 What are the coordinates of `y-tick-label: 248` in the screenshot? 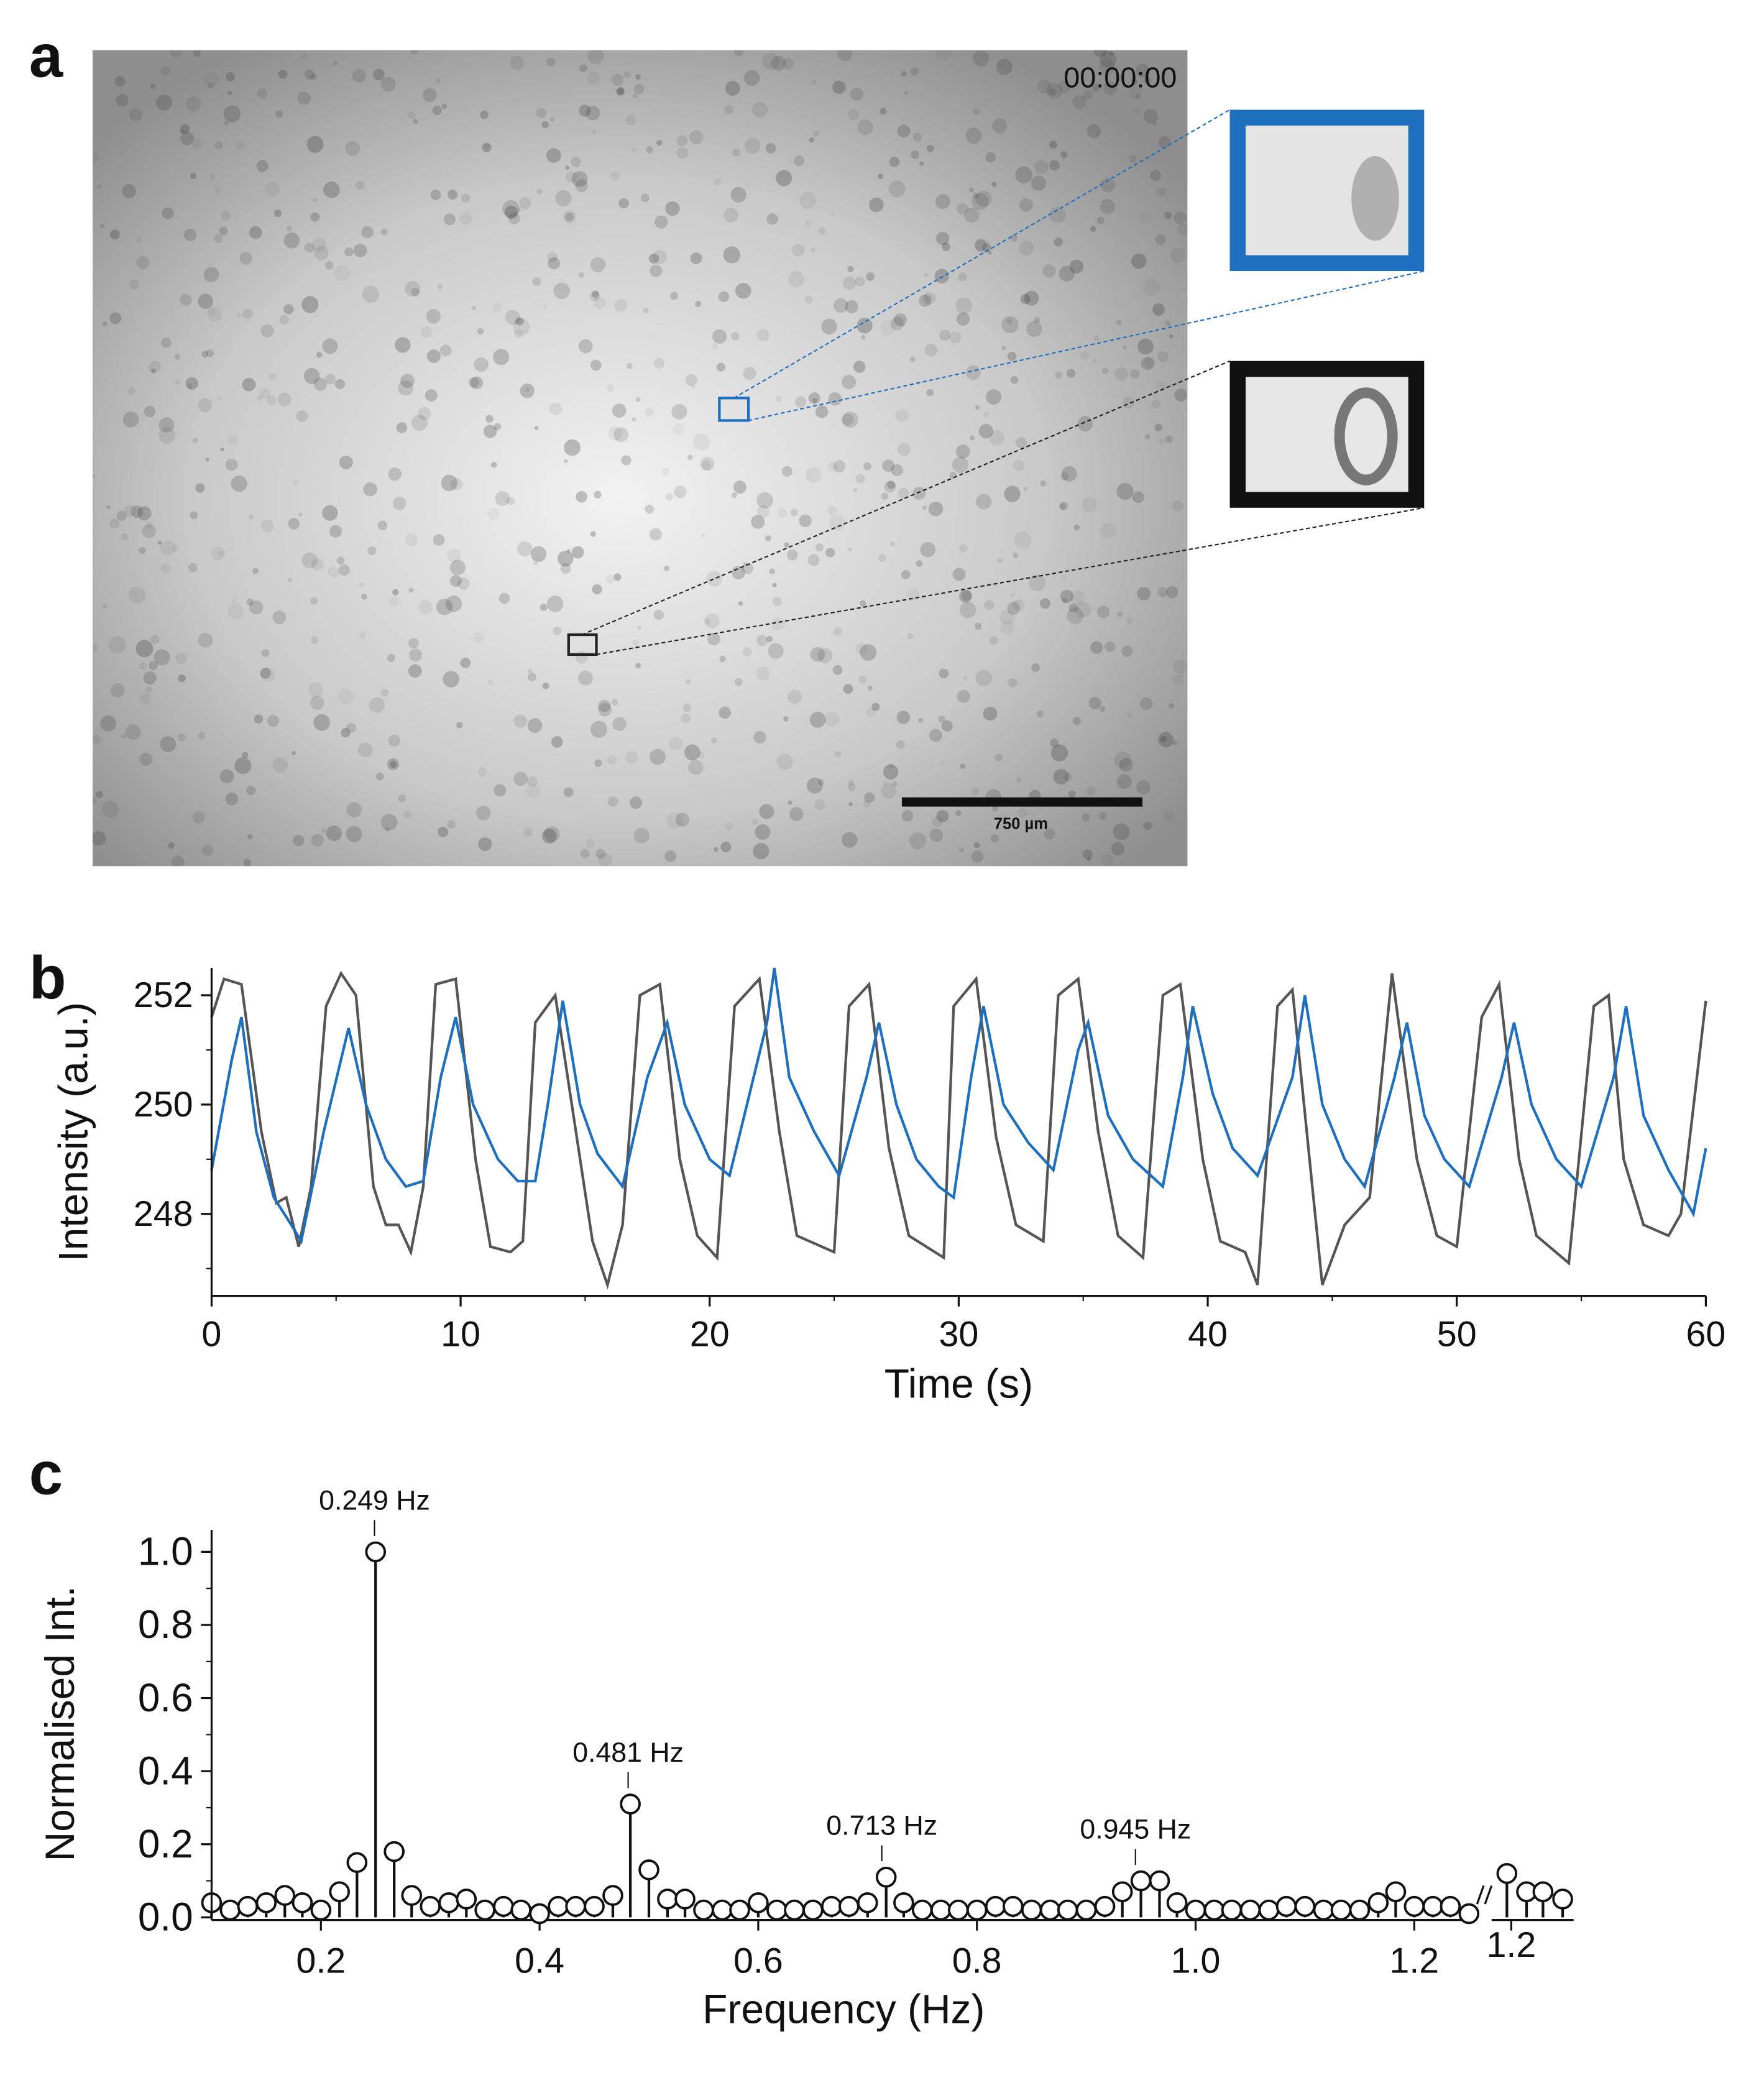 It's located at (163, 1214).